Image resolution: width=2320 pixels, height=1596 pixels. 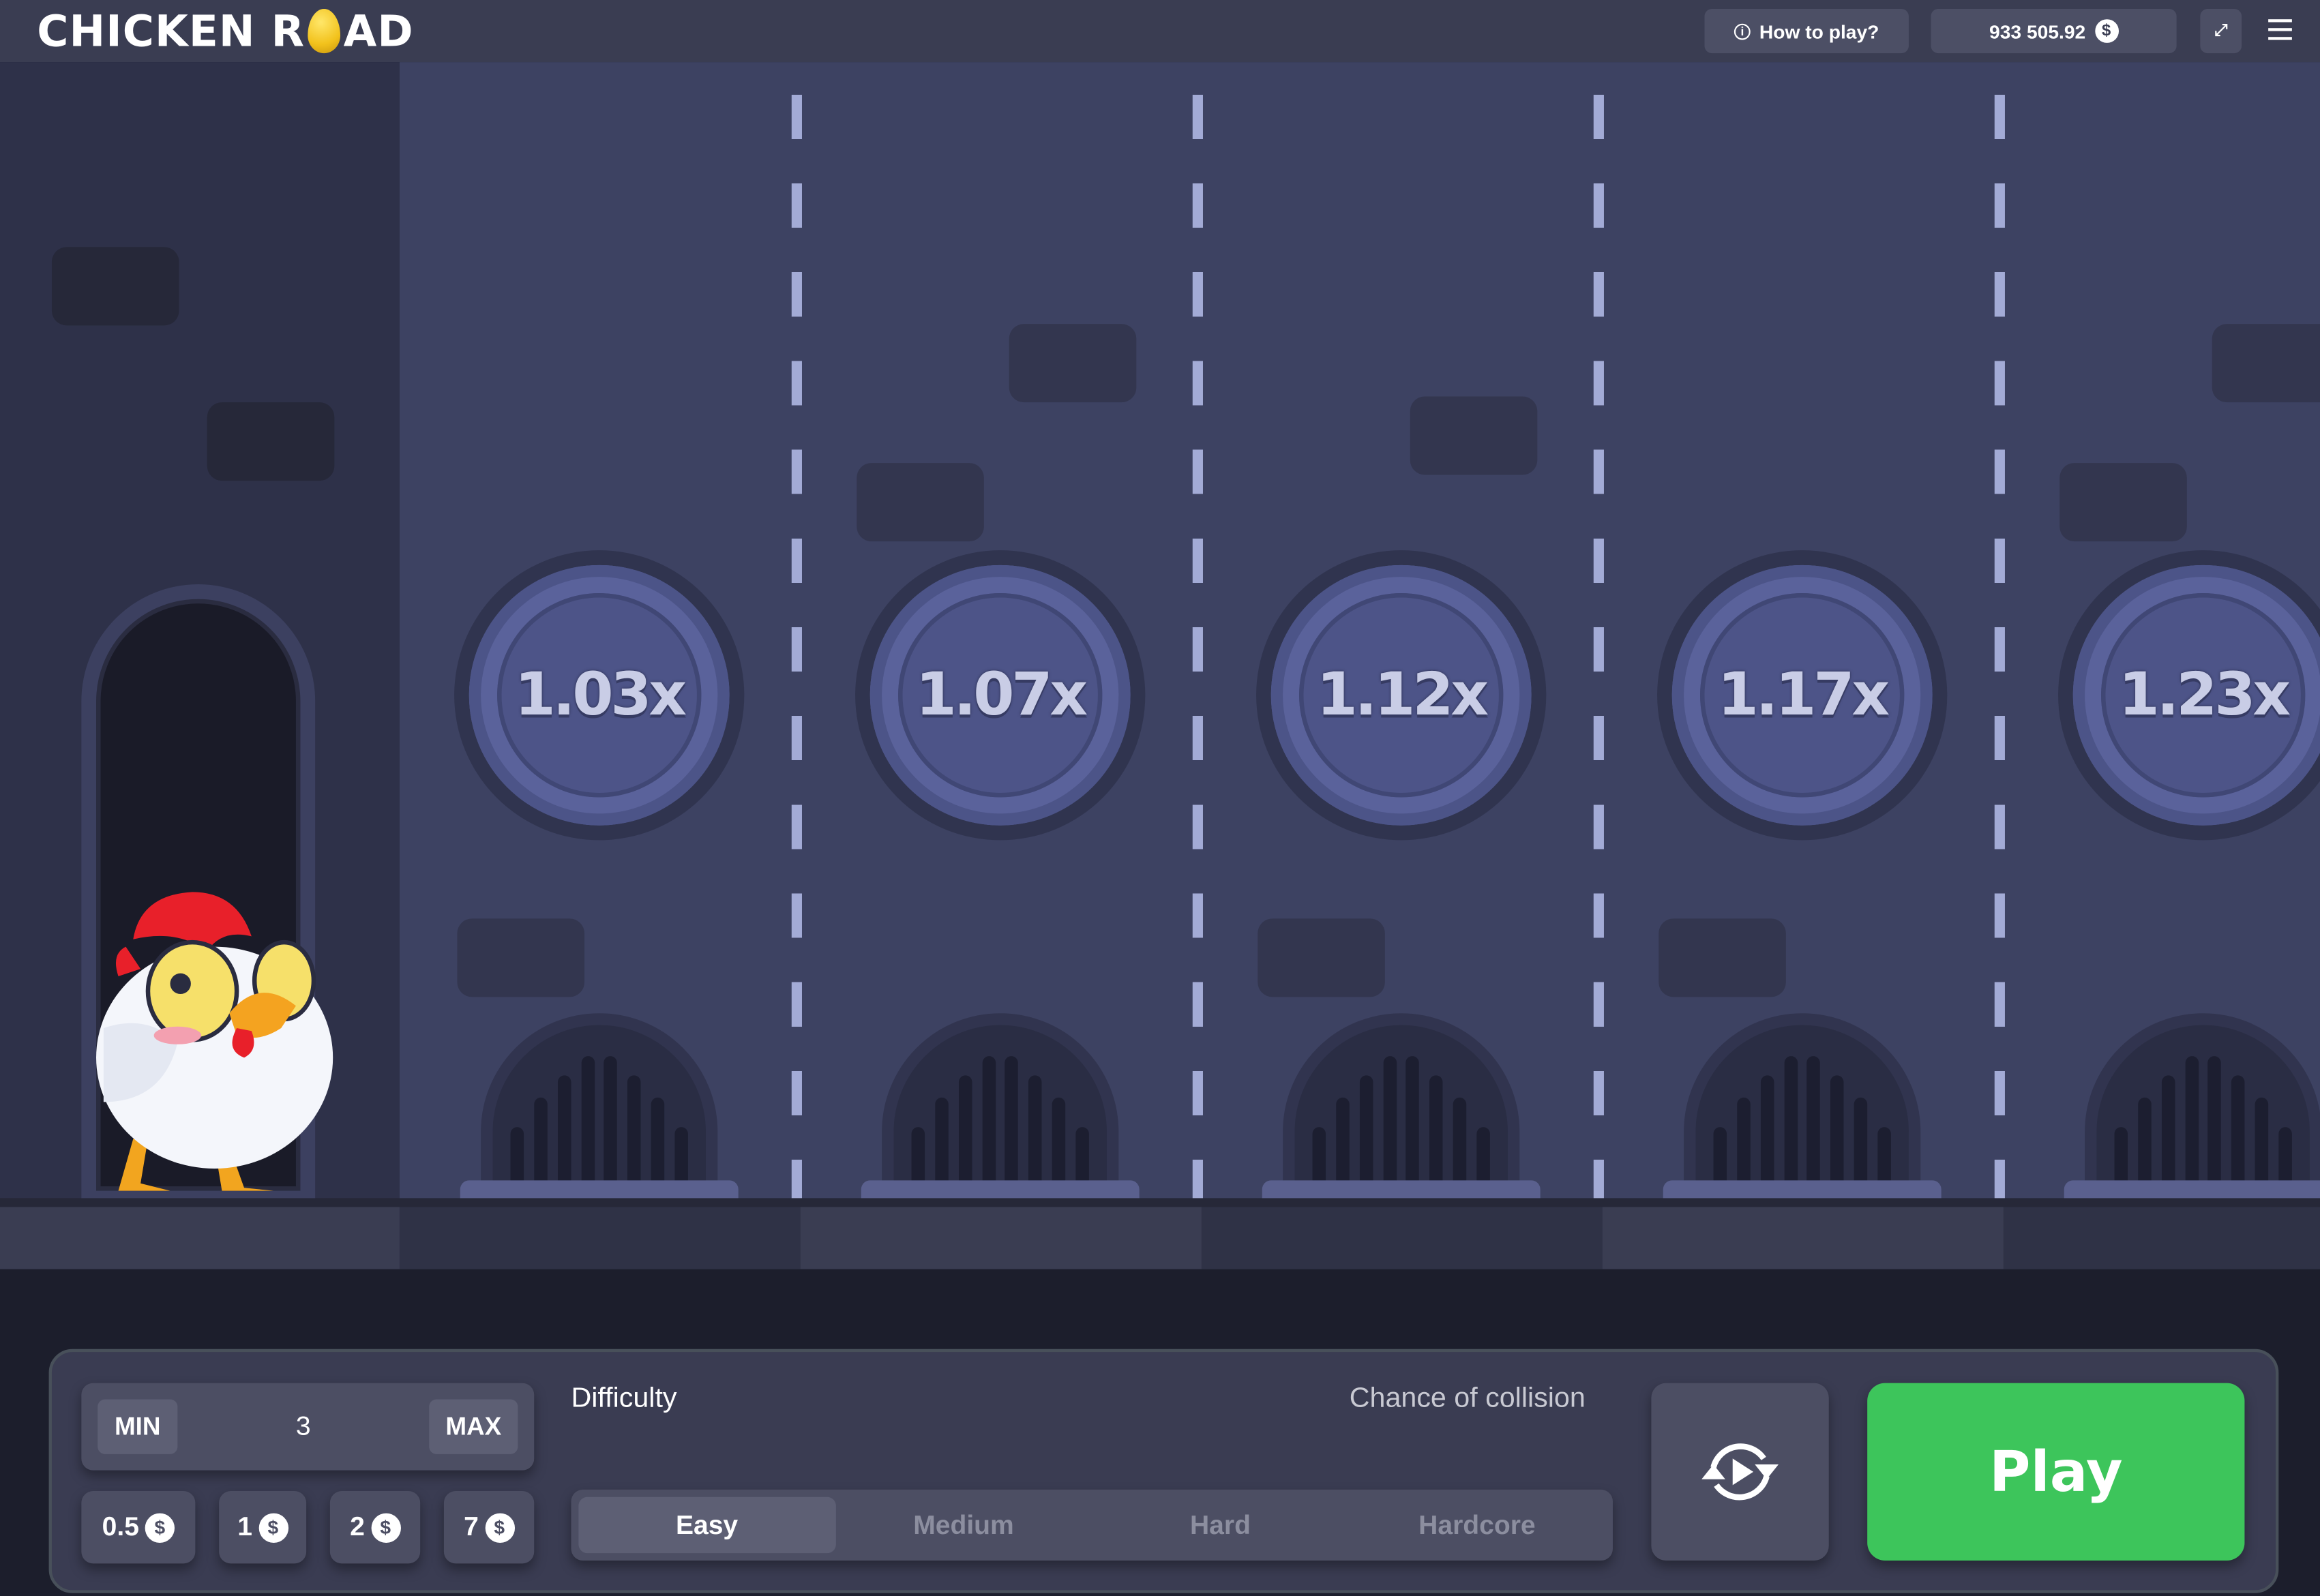 What do you see at coordinates (1819, 31) in the screenshot?
I see `how-to-play-label: How to play?` at bounding box center [1819, 31].